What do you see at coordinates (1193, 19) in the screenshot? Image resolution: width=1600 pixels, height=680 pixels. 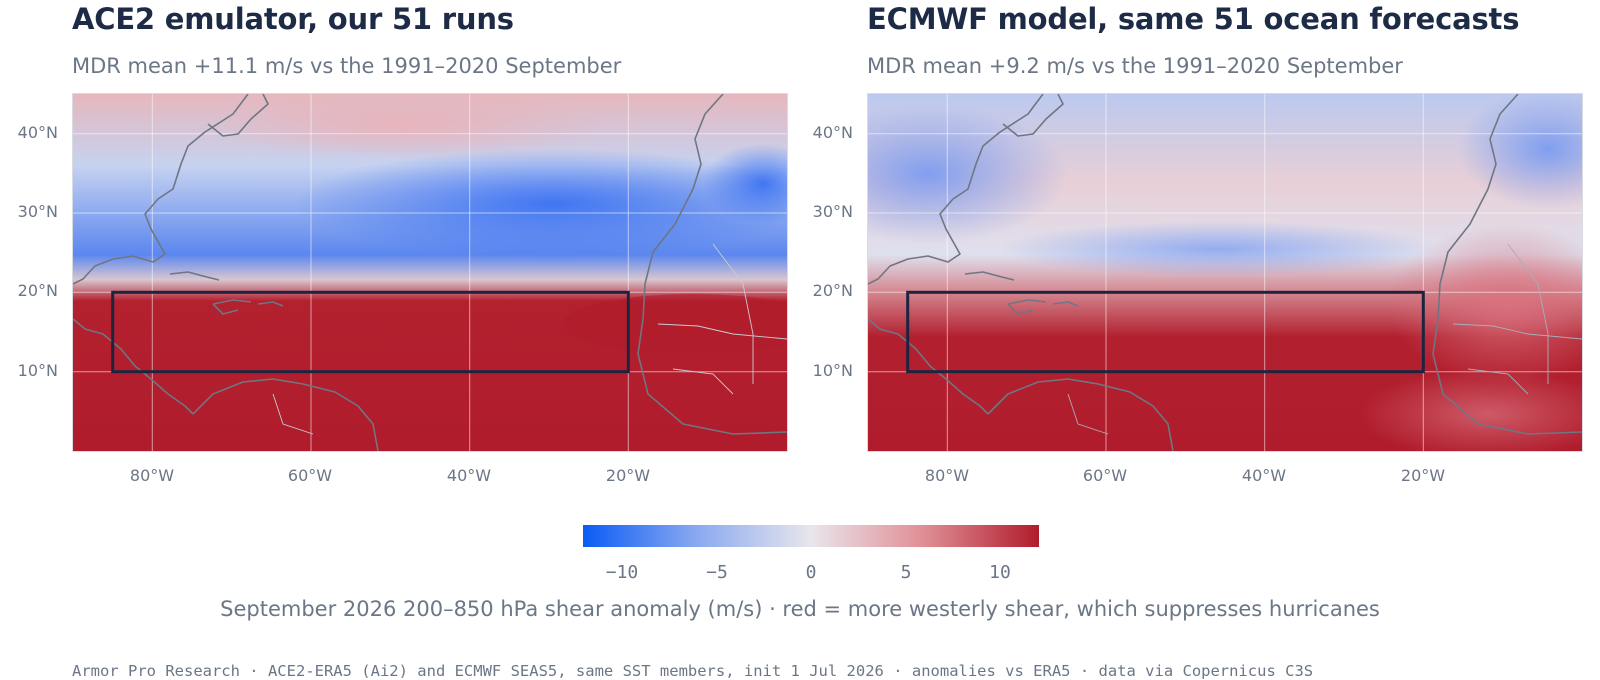 I see `panel-title-ecmwf: ECMWF model, same 51 ocean forecasts` at bounding box center [1193, 19].